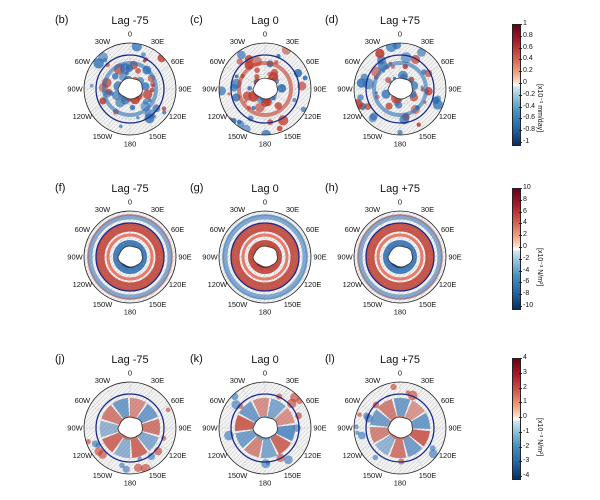 The height and width of the screenshot is (500, 600). What do you see at coordinates (524, 294) in the screenshot?
I see `colorbar-tick-label: -8` at bounding box center [524, 294].